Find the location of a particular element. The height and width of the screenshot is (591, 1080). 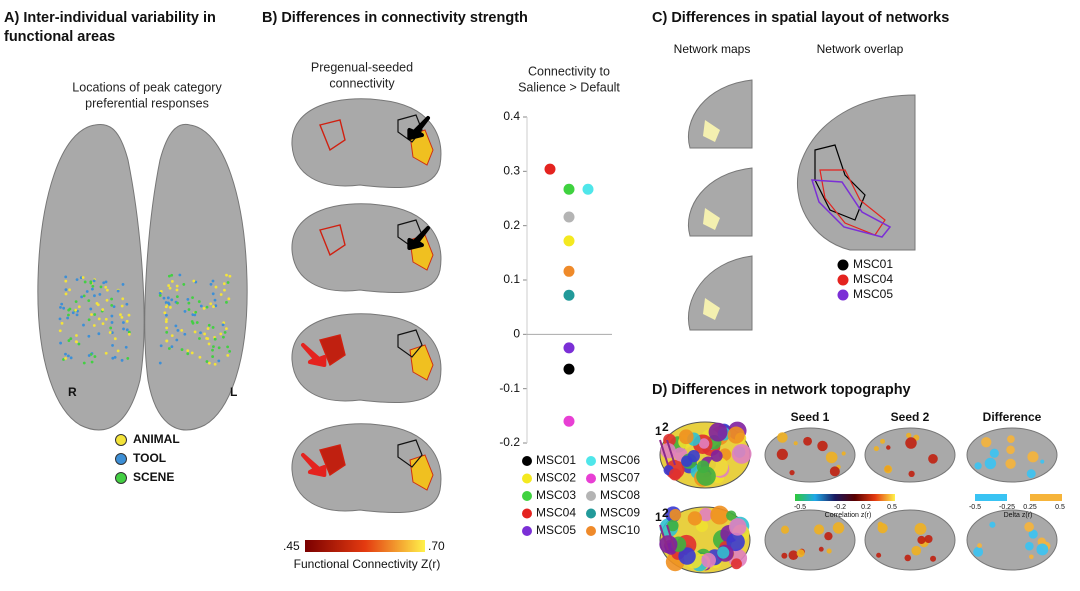

y-tick-label: 0.3 is located at coordinates (511, 171).